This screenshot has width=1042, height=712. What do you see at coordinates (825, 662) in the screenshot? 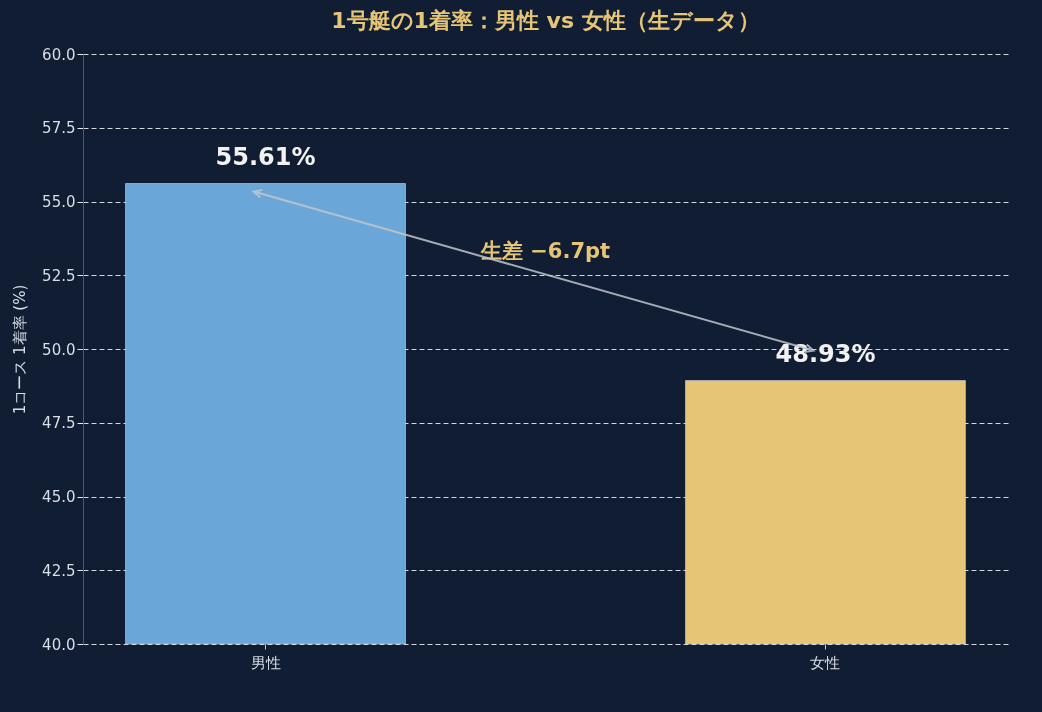
I see `x-tick-label: 女性` at bounding box center [825, 662].